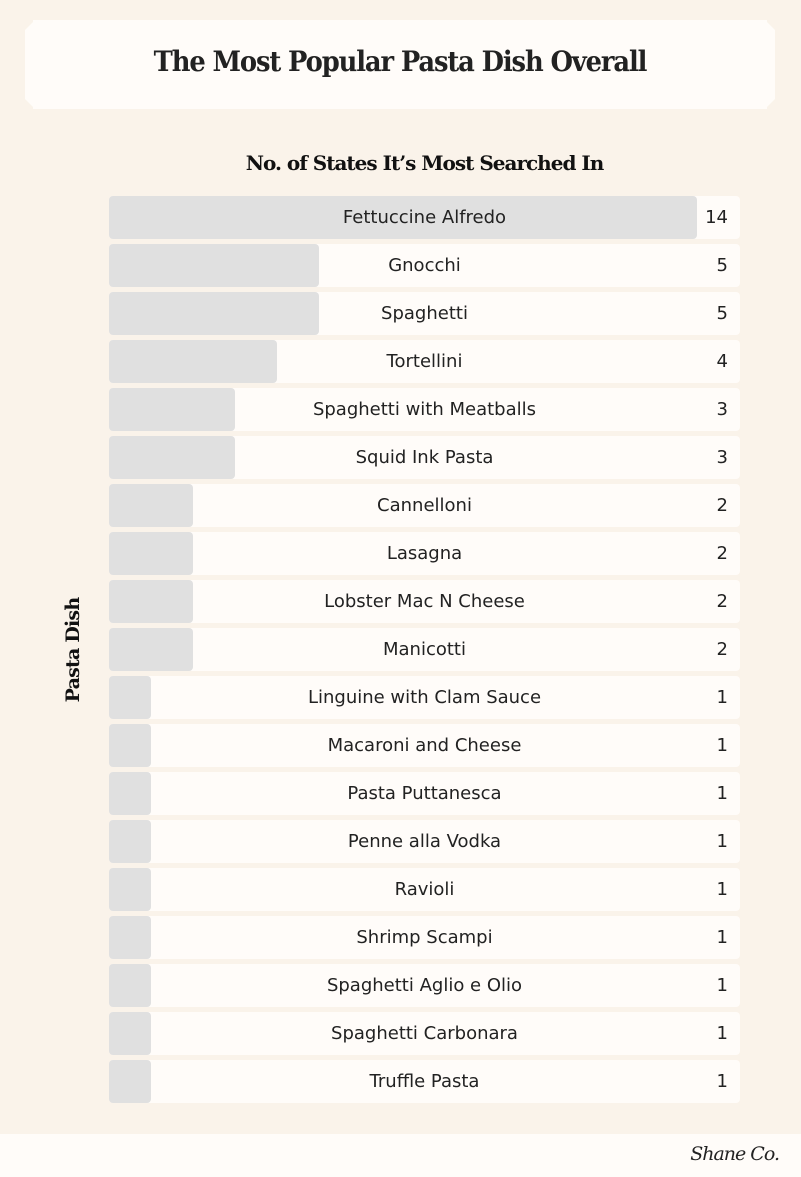  I want to click on bar-row: Lobster Mac N Cheese 2, so click(424, 601).